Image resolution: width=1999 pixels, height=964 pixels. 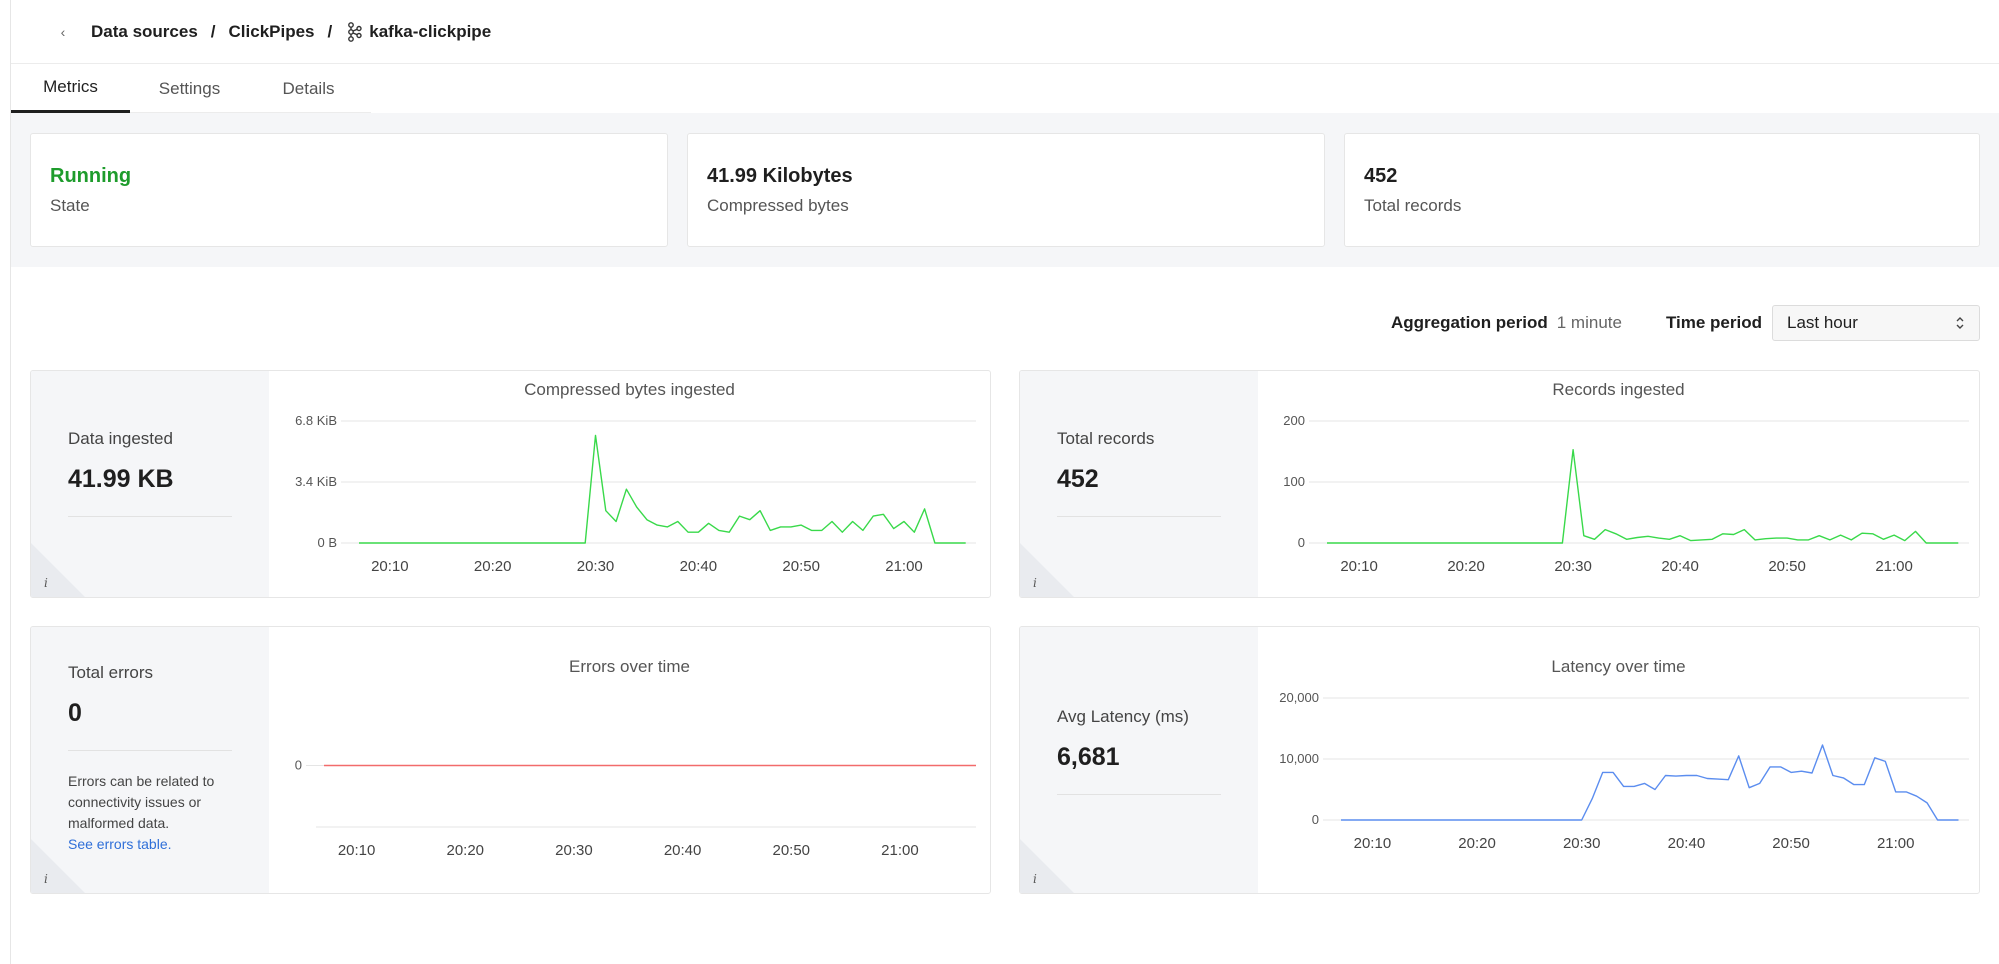 I want to click on total-errors-title: Total errors, so click(x=111, y=672).